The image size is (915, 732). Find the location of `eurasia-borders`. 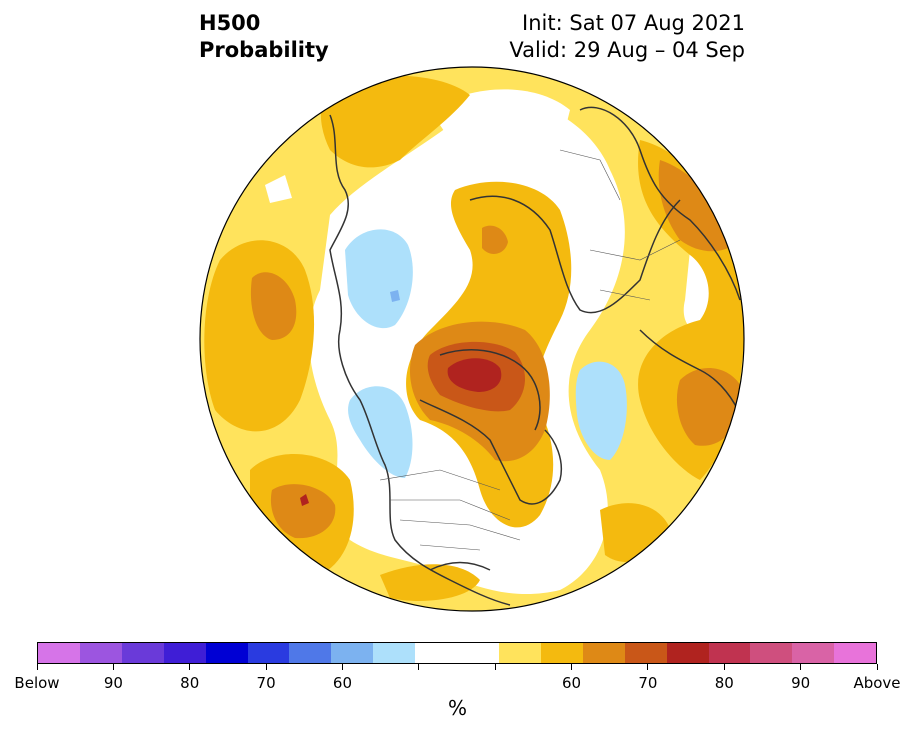

eurasia-borders is located at coordinates (620, 225).